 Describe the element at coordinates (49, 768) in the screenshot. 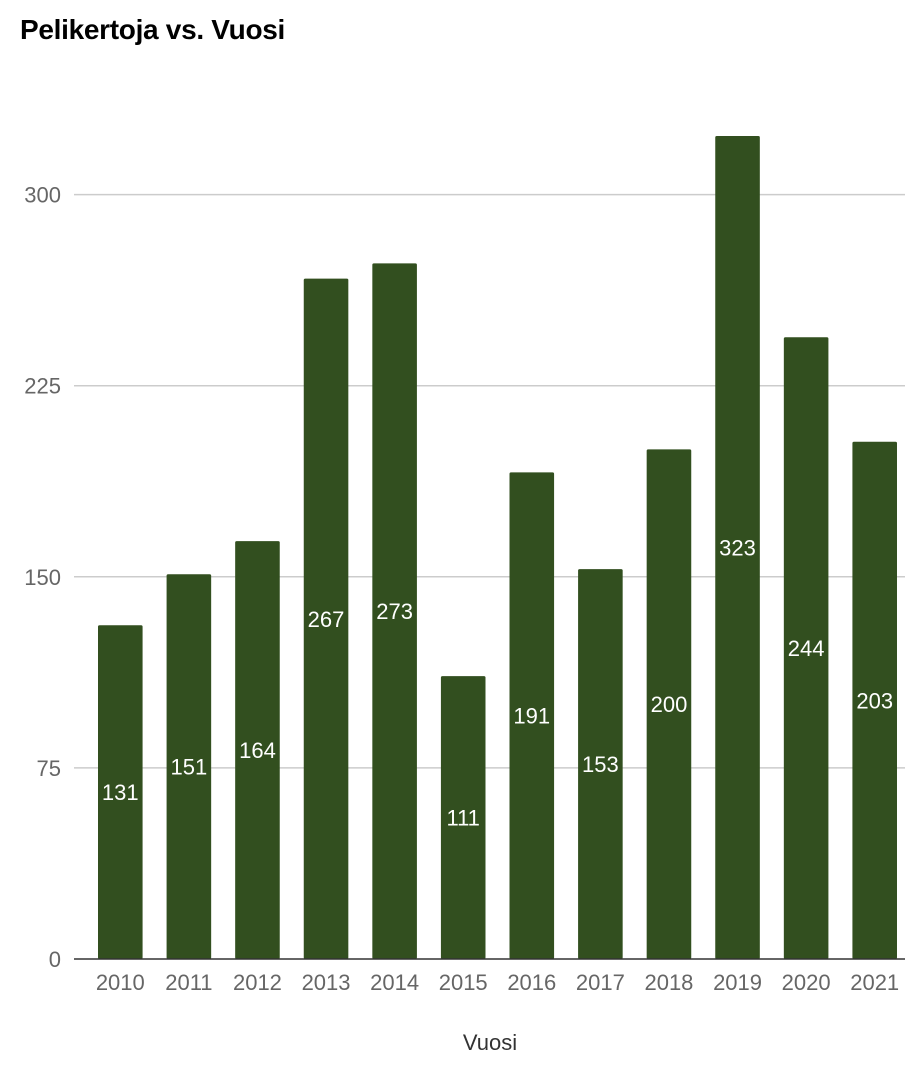

I see `y-tick-label: 75` at that location.